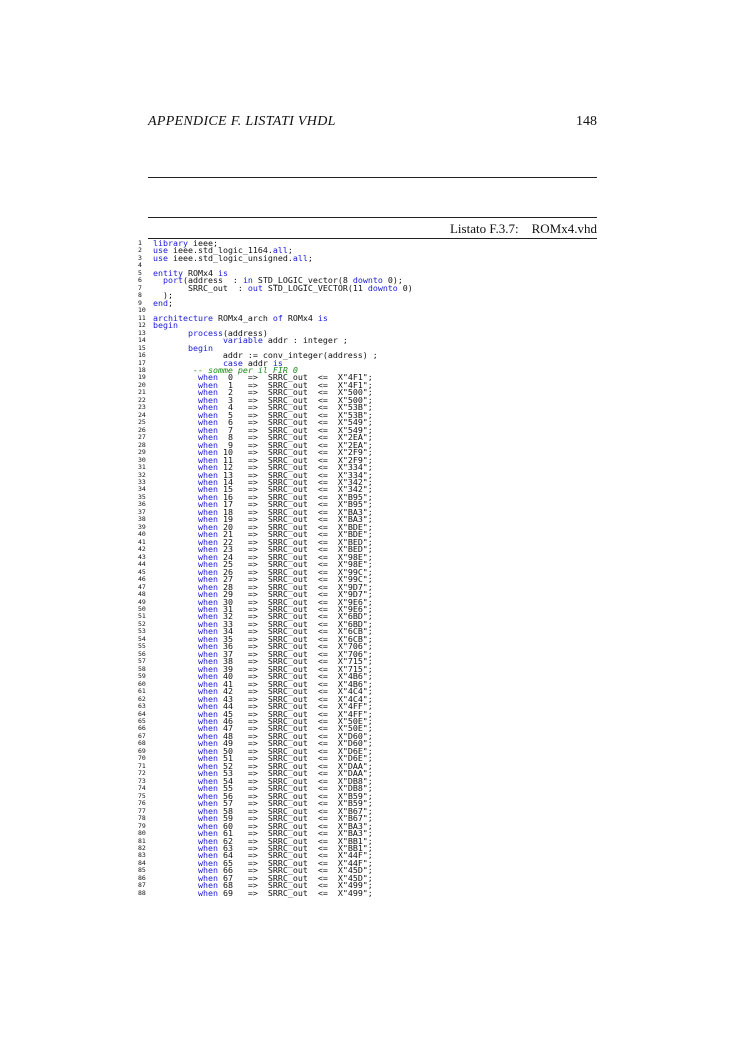 This screenshot has width=746, height=1055. I want to click on line-number: 44, so click(142, 564).